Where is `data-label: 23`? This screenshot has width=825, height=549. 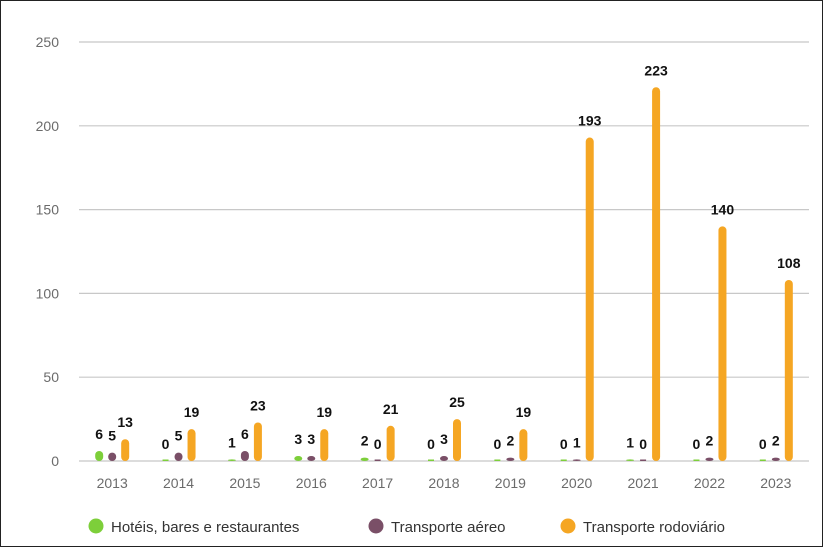
data-label: 23 is located at coordinates (258, 405).